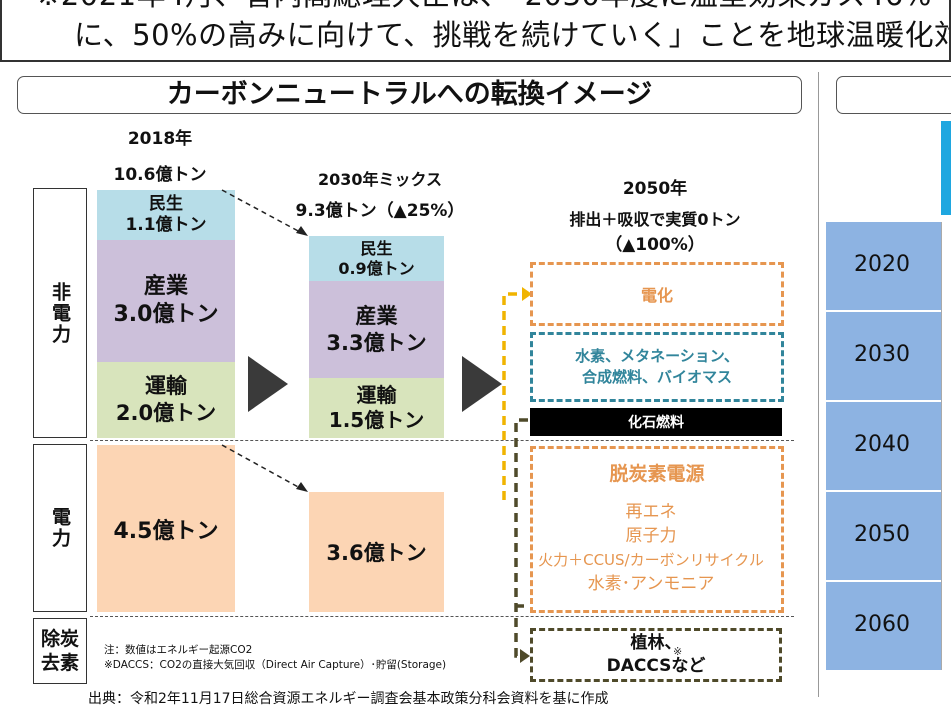 The width and height of the screenshot is (951, 708). What do you see at coordinates (512, 35) in the screenshot?
I see `banner-line-2: に、50%の高みに向けて、挑戦を続けていく」ことを地球温暖化対策` at bounding box center [512, 35].